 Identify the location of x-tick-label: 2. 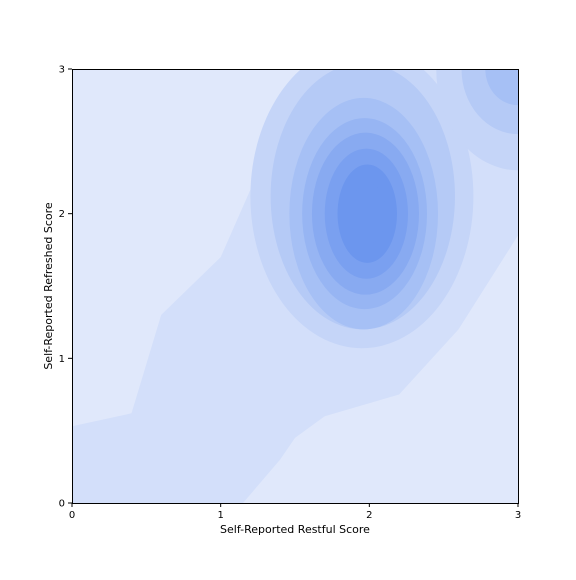
(369, 515).